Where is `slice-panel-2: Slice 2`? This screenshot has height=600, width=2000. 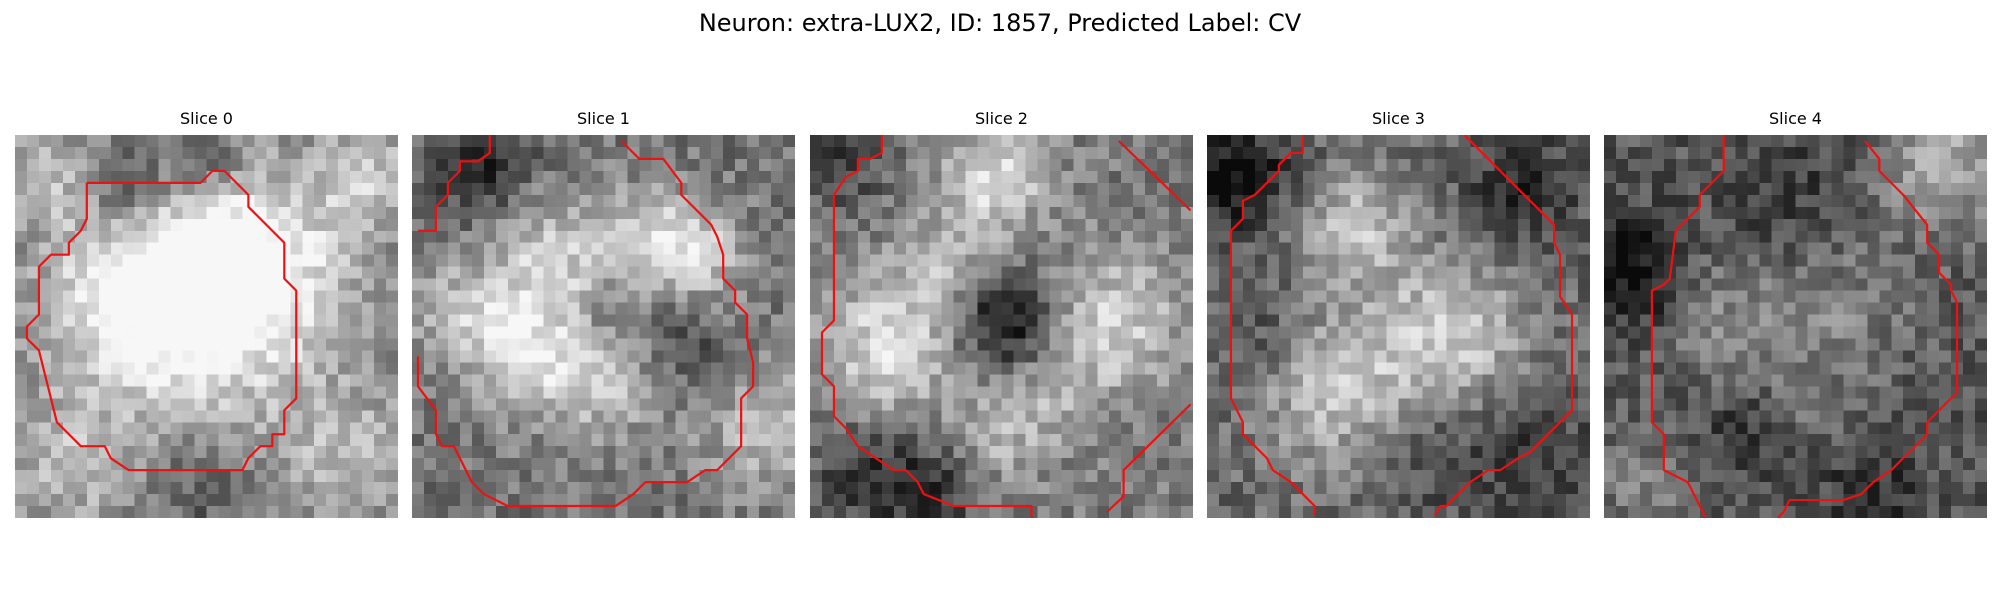
slice-panel-2: Slice 2 is located at coordinates (1001, 313).